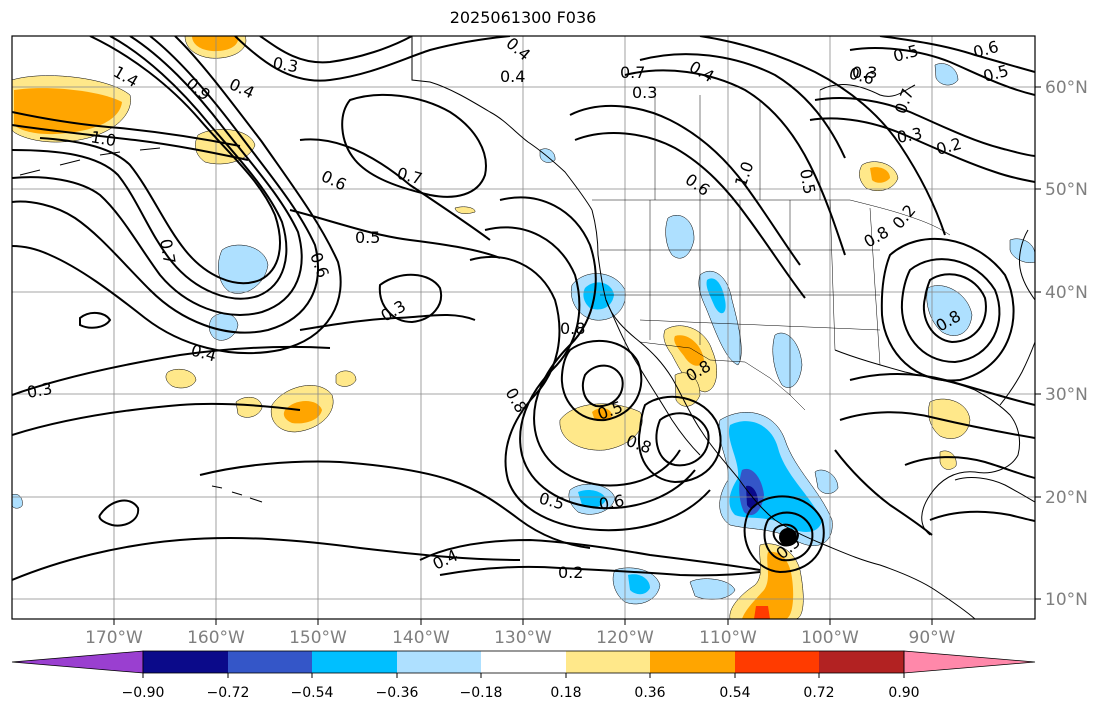  I want to click on lat-tick-label: 20°N, so click(1066, 498).